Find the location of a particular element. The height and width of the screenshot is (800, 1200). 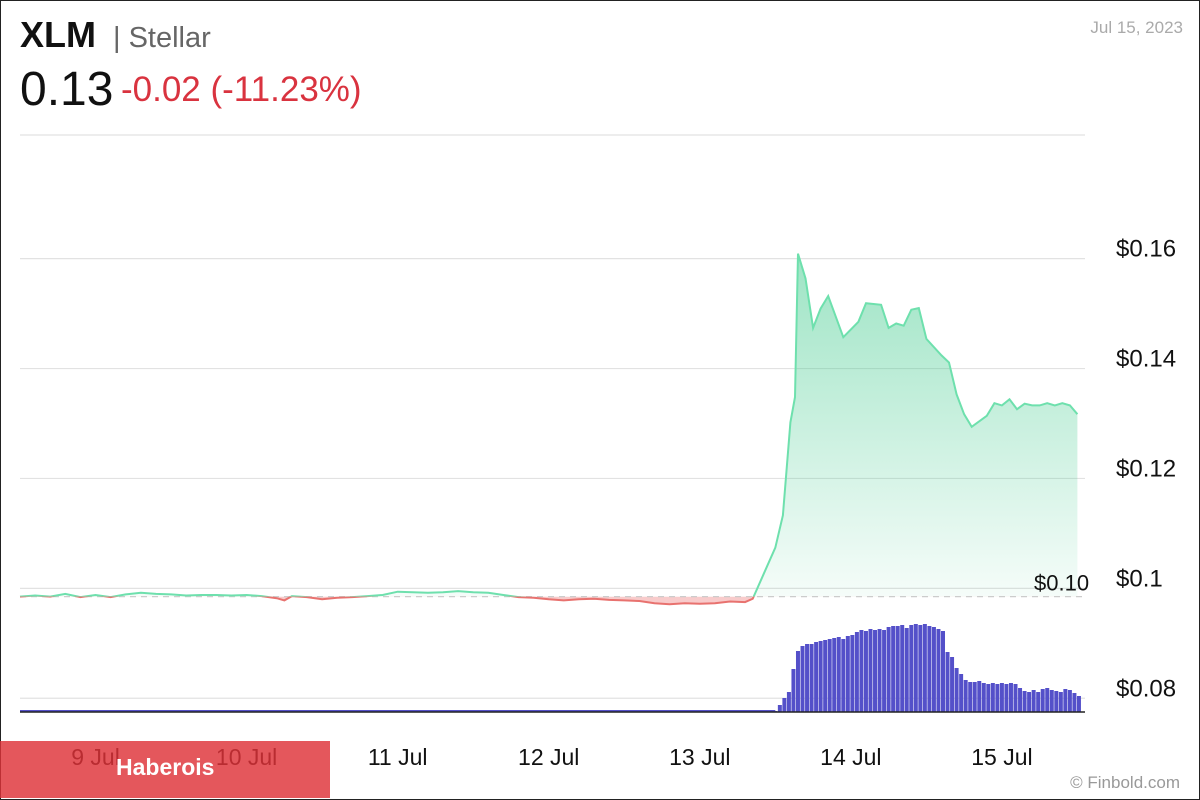

x-tick-label: 15 Jul is located at coordinates (1001, 757).